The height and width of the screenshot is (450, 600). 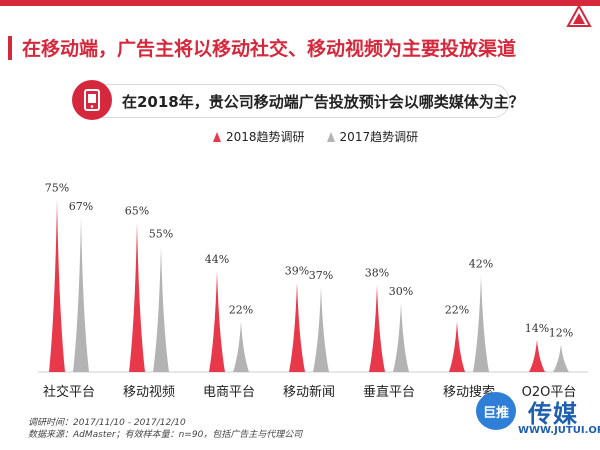 What do you see at coordinates (229, 392) in the screenshot?
I see `category-label-2: 电商平台` at bounding box center [229, 392].